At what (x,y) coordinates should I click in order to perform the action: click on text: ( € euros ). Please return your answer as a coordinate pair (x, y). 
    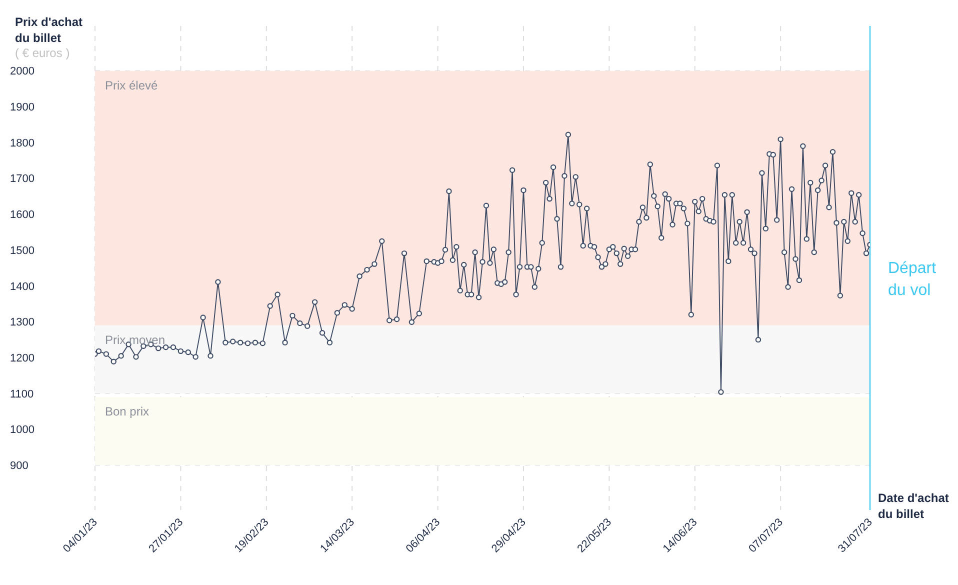
    Looking at the image, I should click on (42, 53).